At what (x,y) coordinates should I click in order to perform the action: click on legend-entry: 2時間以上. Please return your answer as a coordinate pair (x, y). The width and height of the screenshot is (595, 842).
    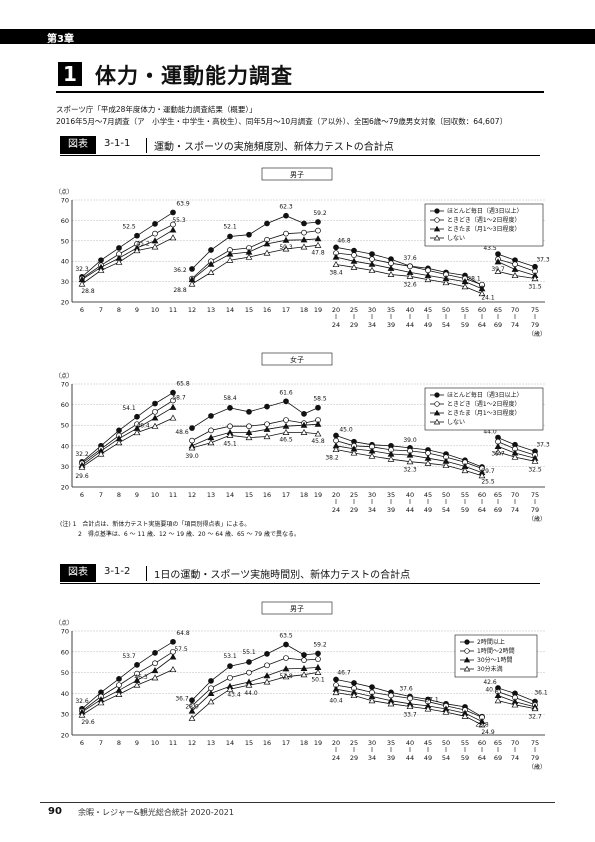
    Looking at the image, I should click on (491, 642).